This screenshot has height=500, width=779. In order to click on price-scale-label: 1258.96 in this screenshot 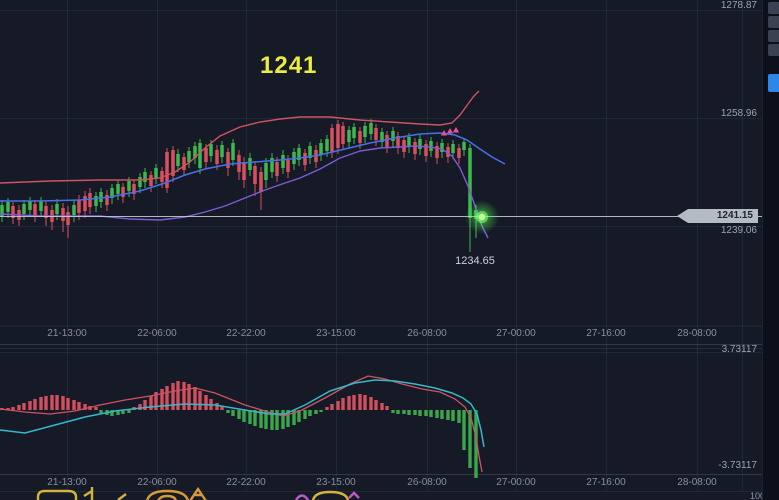, I will do `click(738, 113)`.